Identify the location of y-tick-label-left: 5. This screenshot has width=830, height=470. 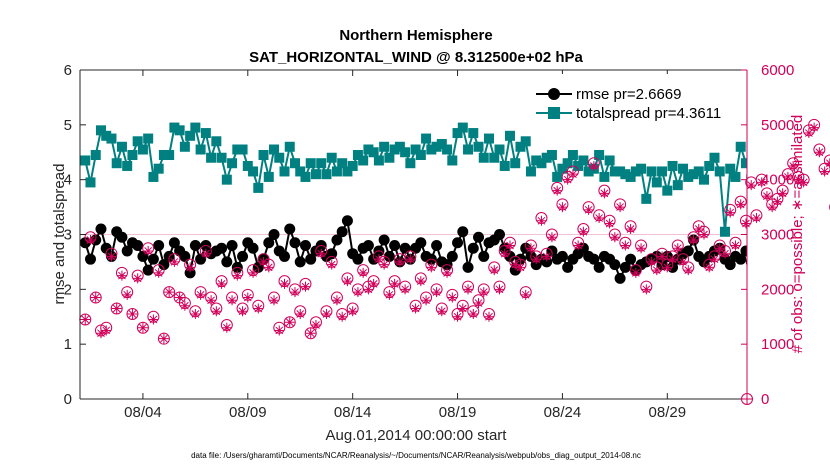
(68, 125).